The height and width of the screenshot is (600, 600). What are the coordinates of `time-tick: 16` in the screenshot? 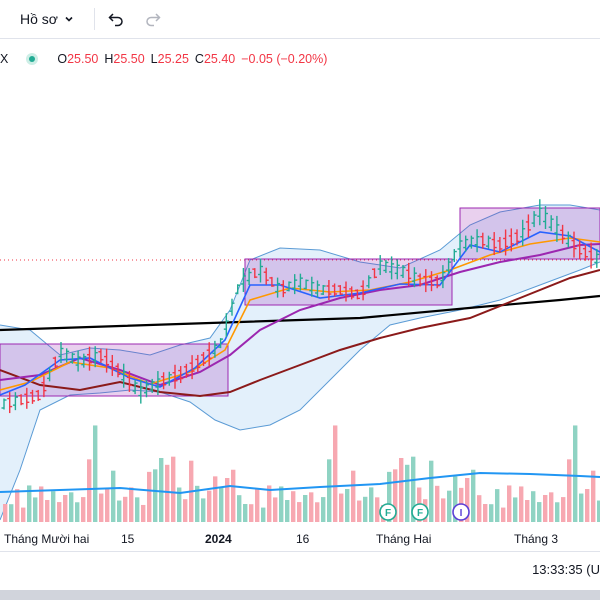 It's located at (303, 539).